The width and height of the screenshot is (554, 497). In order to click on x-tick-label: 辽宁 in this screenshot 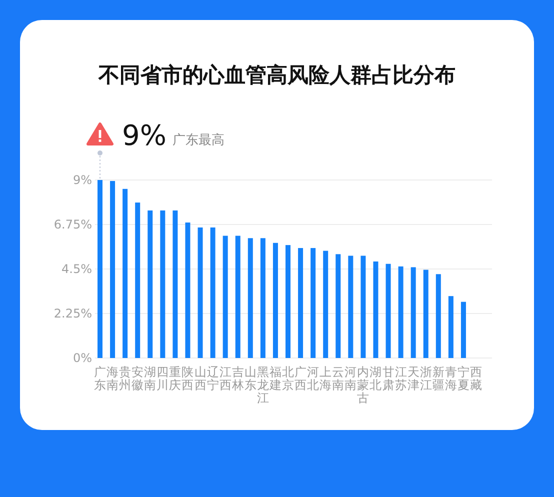, I will do `click(212, 378)`.